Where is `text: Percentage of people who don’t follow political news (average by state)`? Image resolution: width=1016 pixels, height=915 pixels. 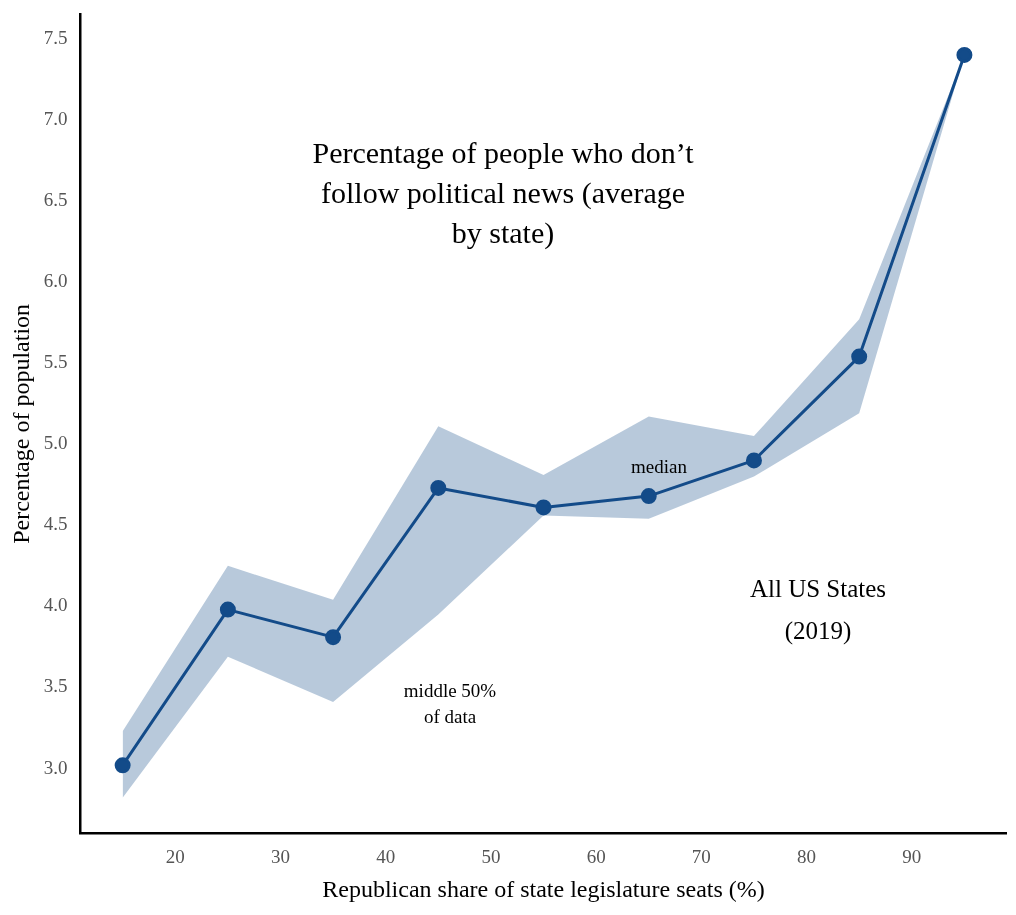
text: Percentage of people who don’t follow political news (average by state) is located at coordinates (503, 192).